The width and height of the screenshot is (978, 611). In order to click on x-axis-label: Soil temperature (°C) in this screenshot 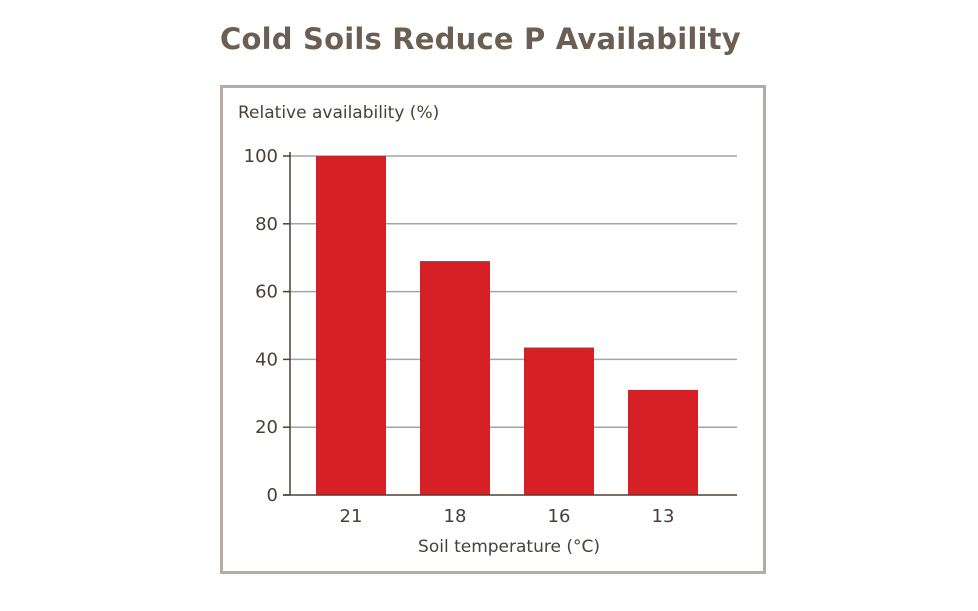, I will do `click(509, 547)`.